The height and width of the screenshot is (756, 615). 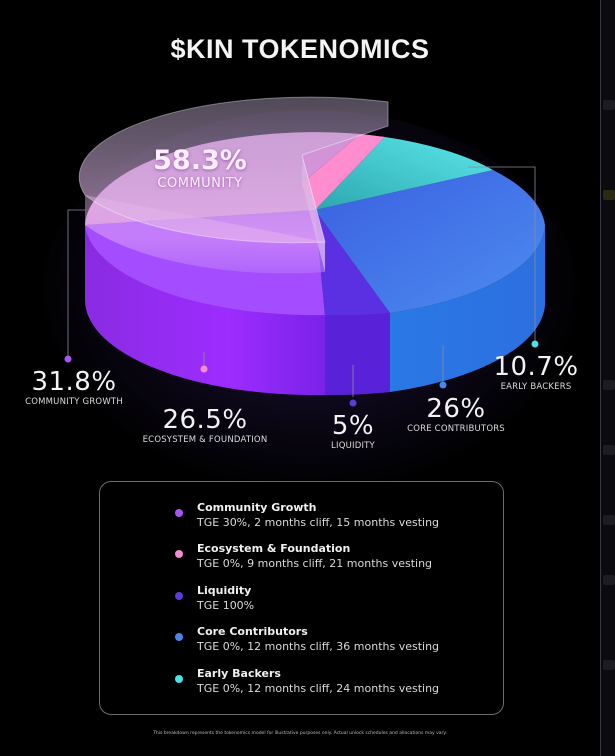 I want to click on label-name: COMMUNITY GROWTH, so click(x=74, y=402).